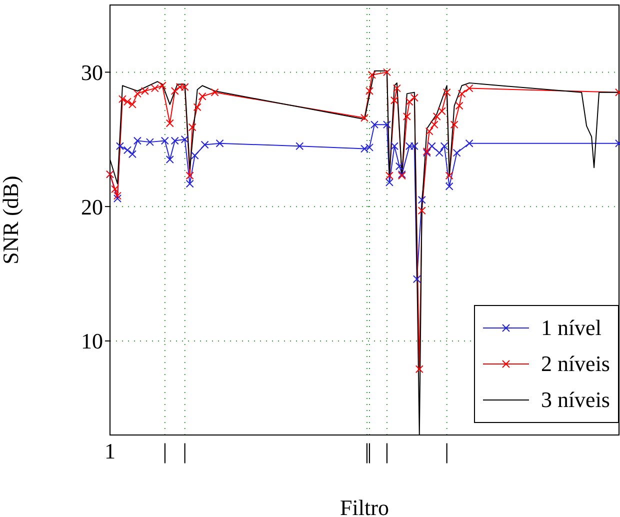 The height and width of the screenshot is (517, 620). What do you see at coordinates (364, 506) in the screenshot?
I see `x-axis-title: Filtro` at bounding box center [364, 506].